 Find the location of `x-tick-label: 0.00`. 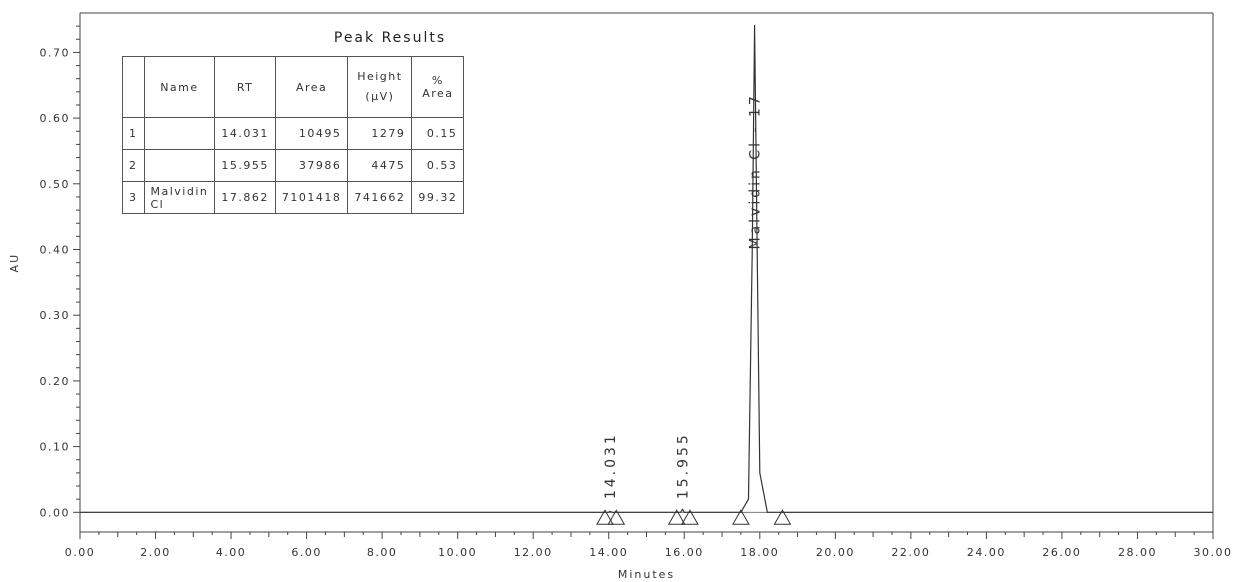

x-tick-label: 0.00 is located at coordinates (80, 552).